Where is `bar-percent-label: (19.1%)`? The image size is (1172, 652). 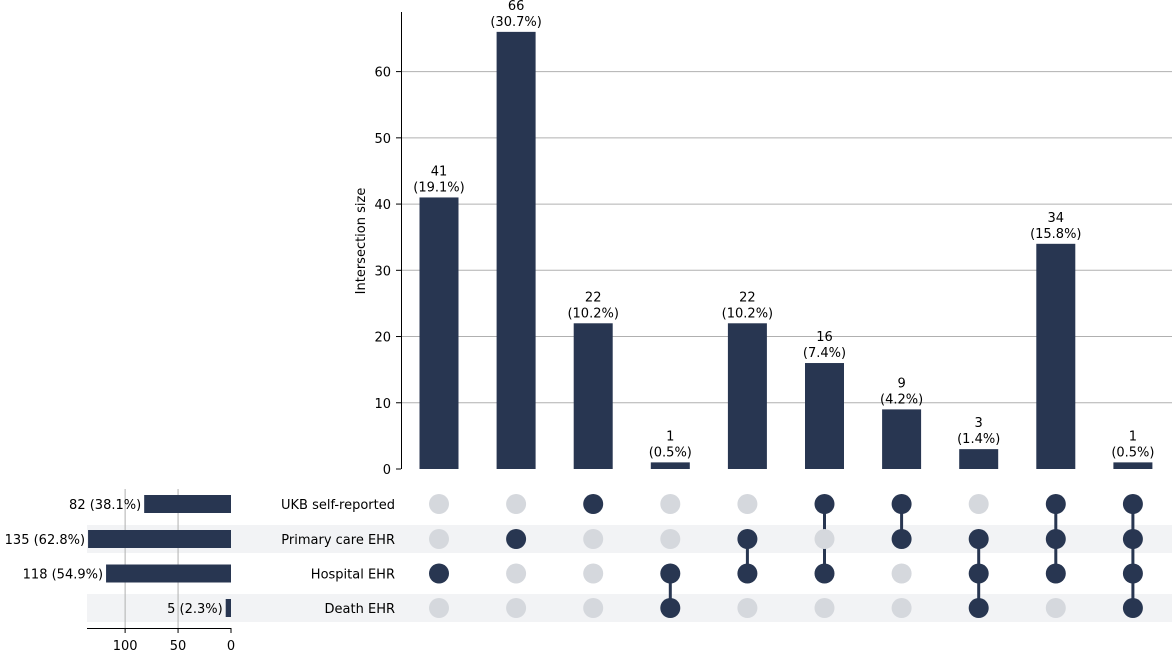 bar-percent-label: (19.1%) is located at coordinates (438, 187).